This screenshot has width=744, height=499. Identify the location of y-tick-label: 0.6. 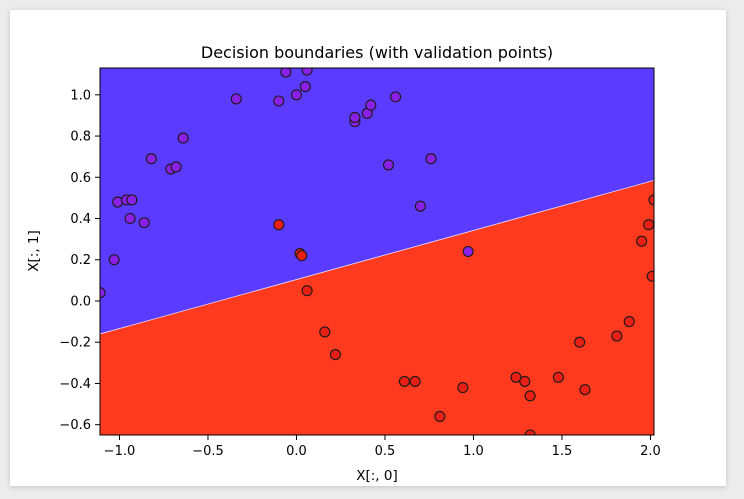
(80, 178).